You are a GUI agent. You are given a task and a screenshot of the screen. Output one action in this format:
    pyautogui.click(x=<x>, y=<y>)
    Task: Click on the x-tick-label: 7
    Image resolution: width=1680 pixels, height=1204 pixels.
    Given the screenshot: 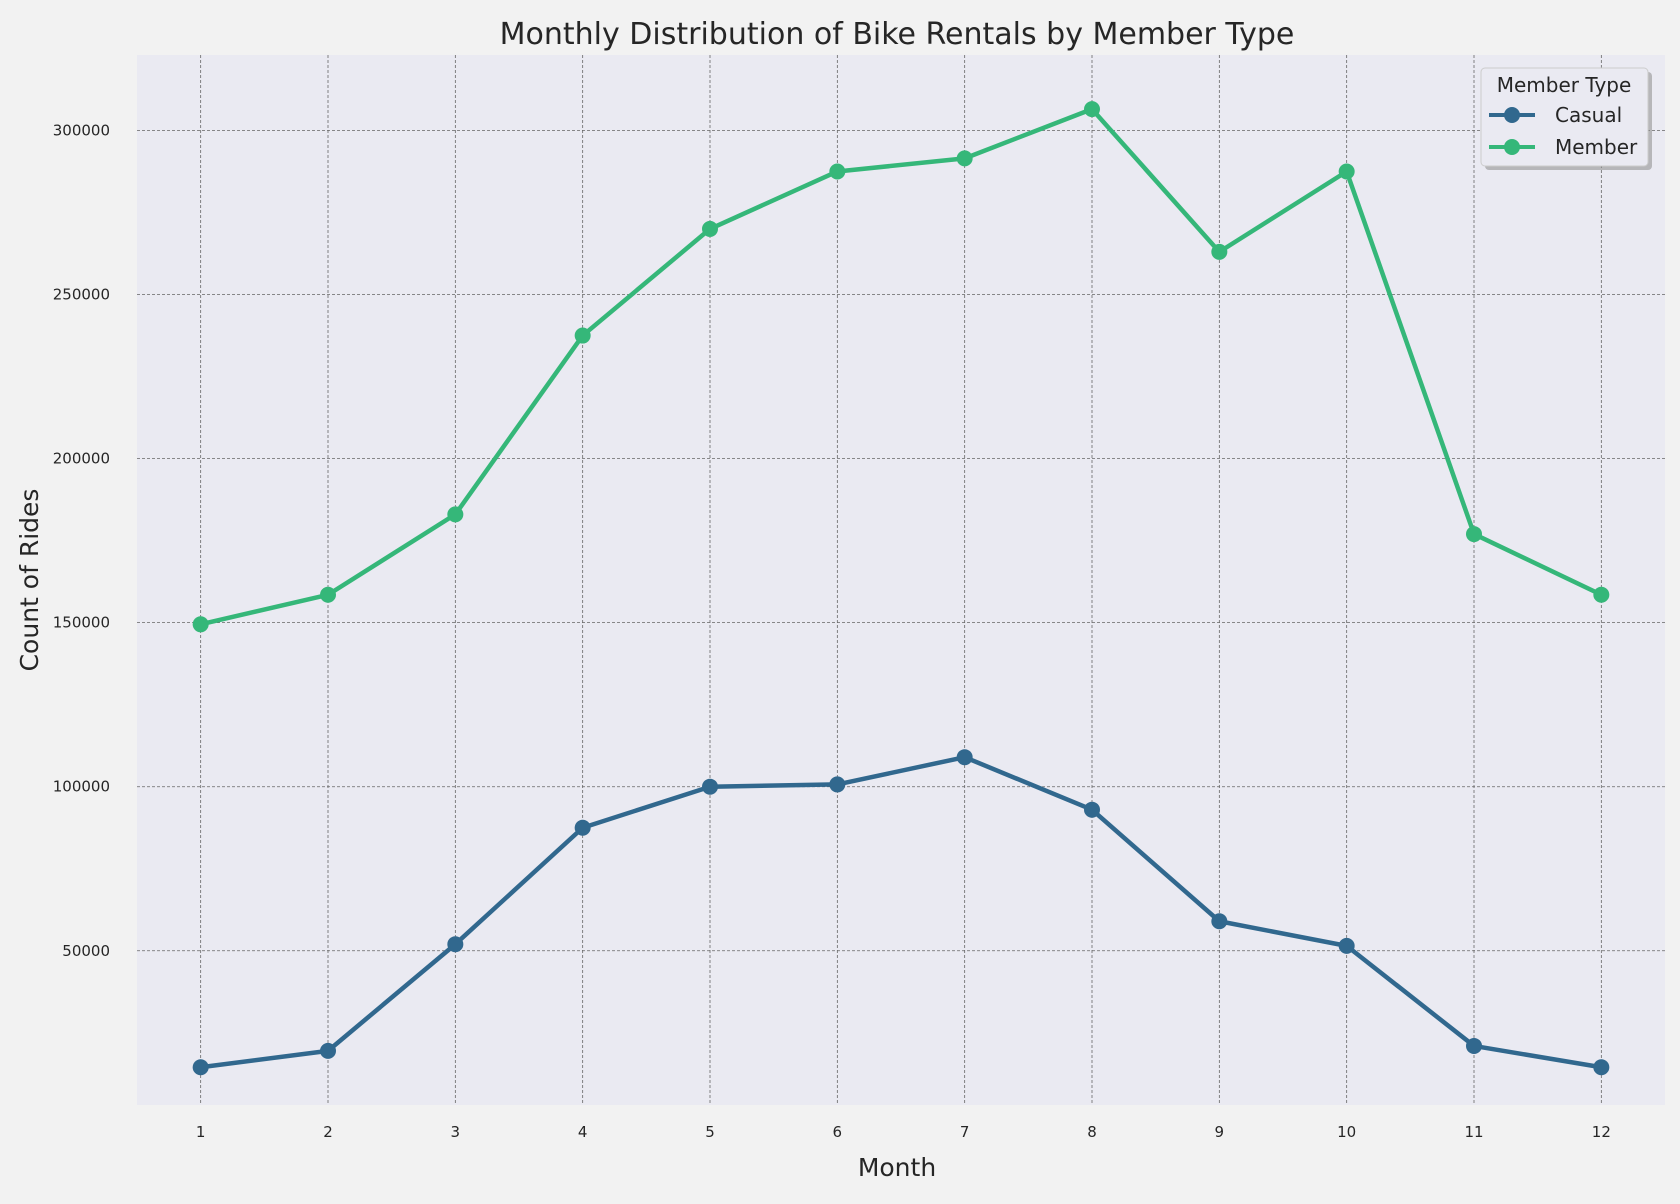 What is the action you would take?
    pyautogui.click(x=965, y=1132)
    